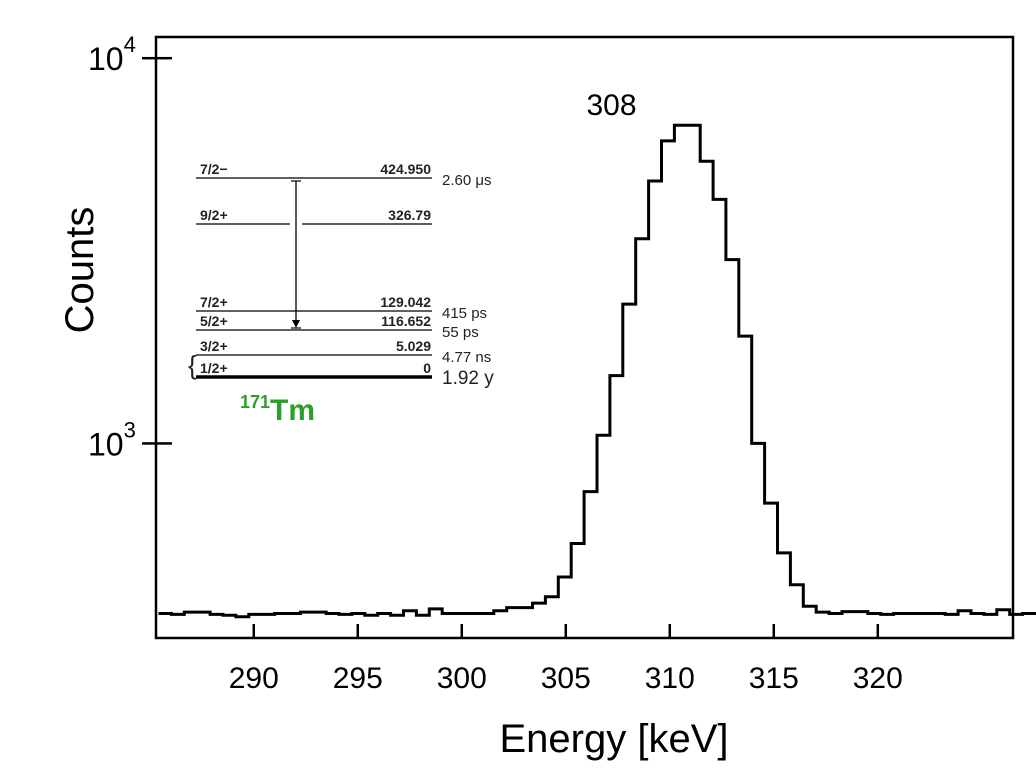 The width and height of the screenshot is (1036, 772). Describe the element at coordinates (611, 105) in the screenshot. I see `peak-label: 308` at that location.